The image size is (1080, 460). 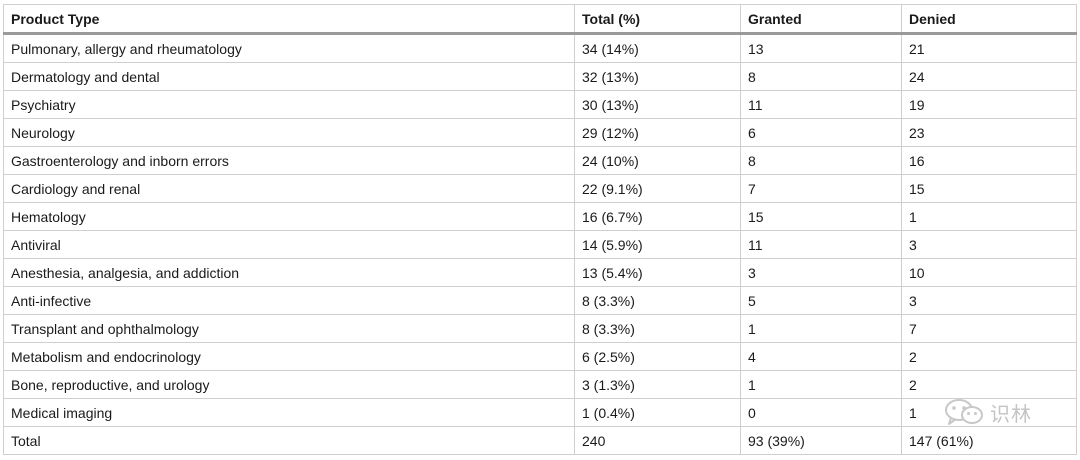 I want to click on total-cell: 3 (1.3%), so click(x=657, y=384).